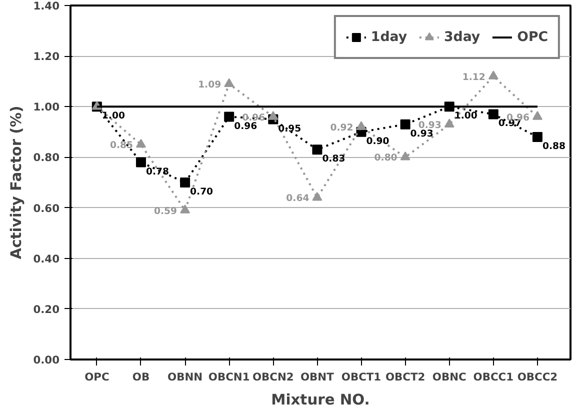  What do you see at coordinates (46, 107) in the screenshot?
I see `y-tick-label: 1.00` at bounding box center [46, 107].